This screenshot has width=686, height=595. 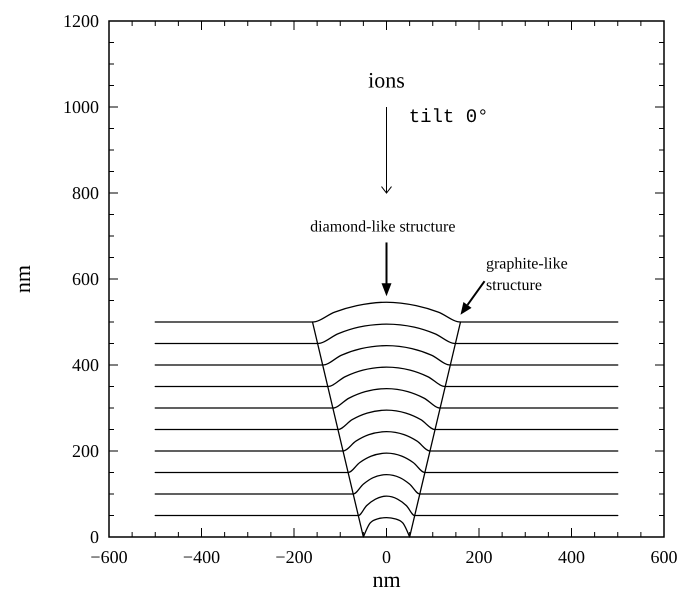 What do you see at coordinates (109, 557) in the screenshot?
I see `x-tick-label: −600` at bounding box center [109, 557].